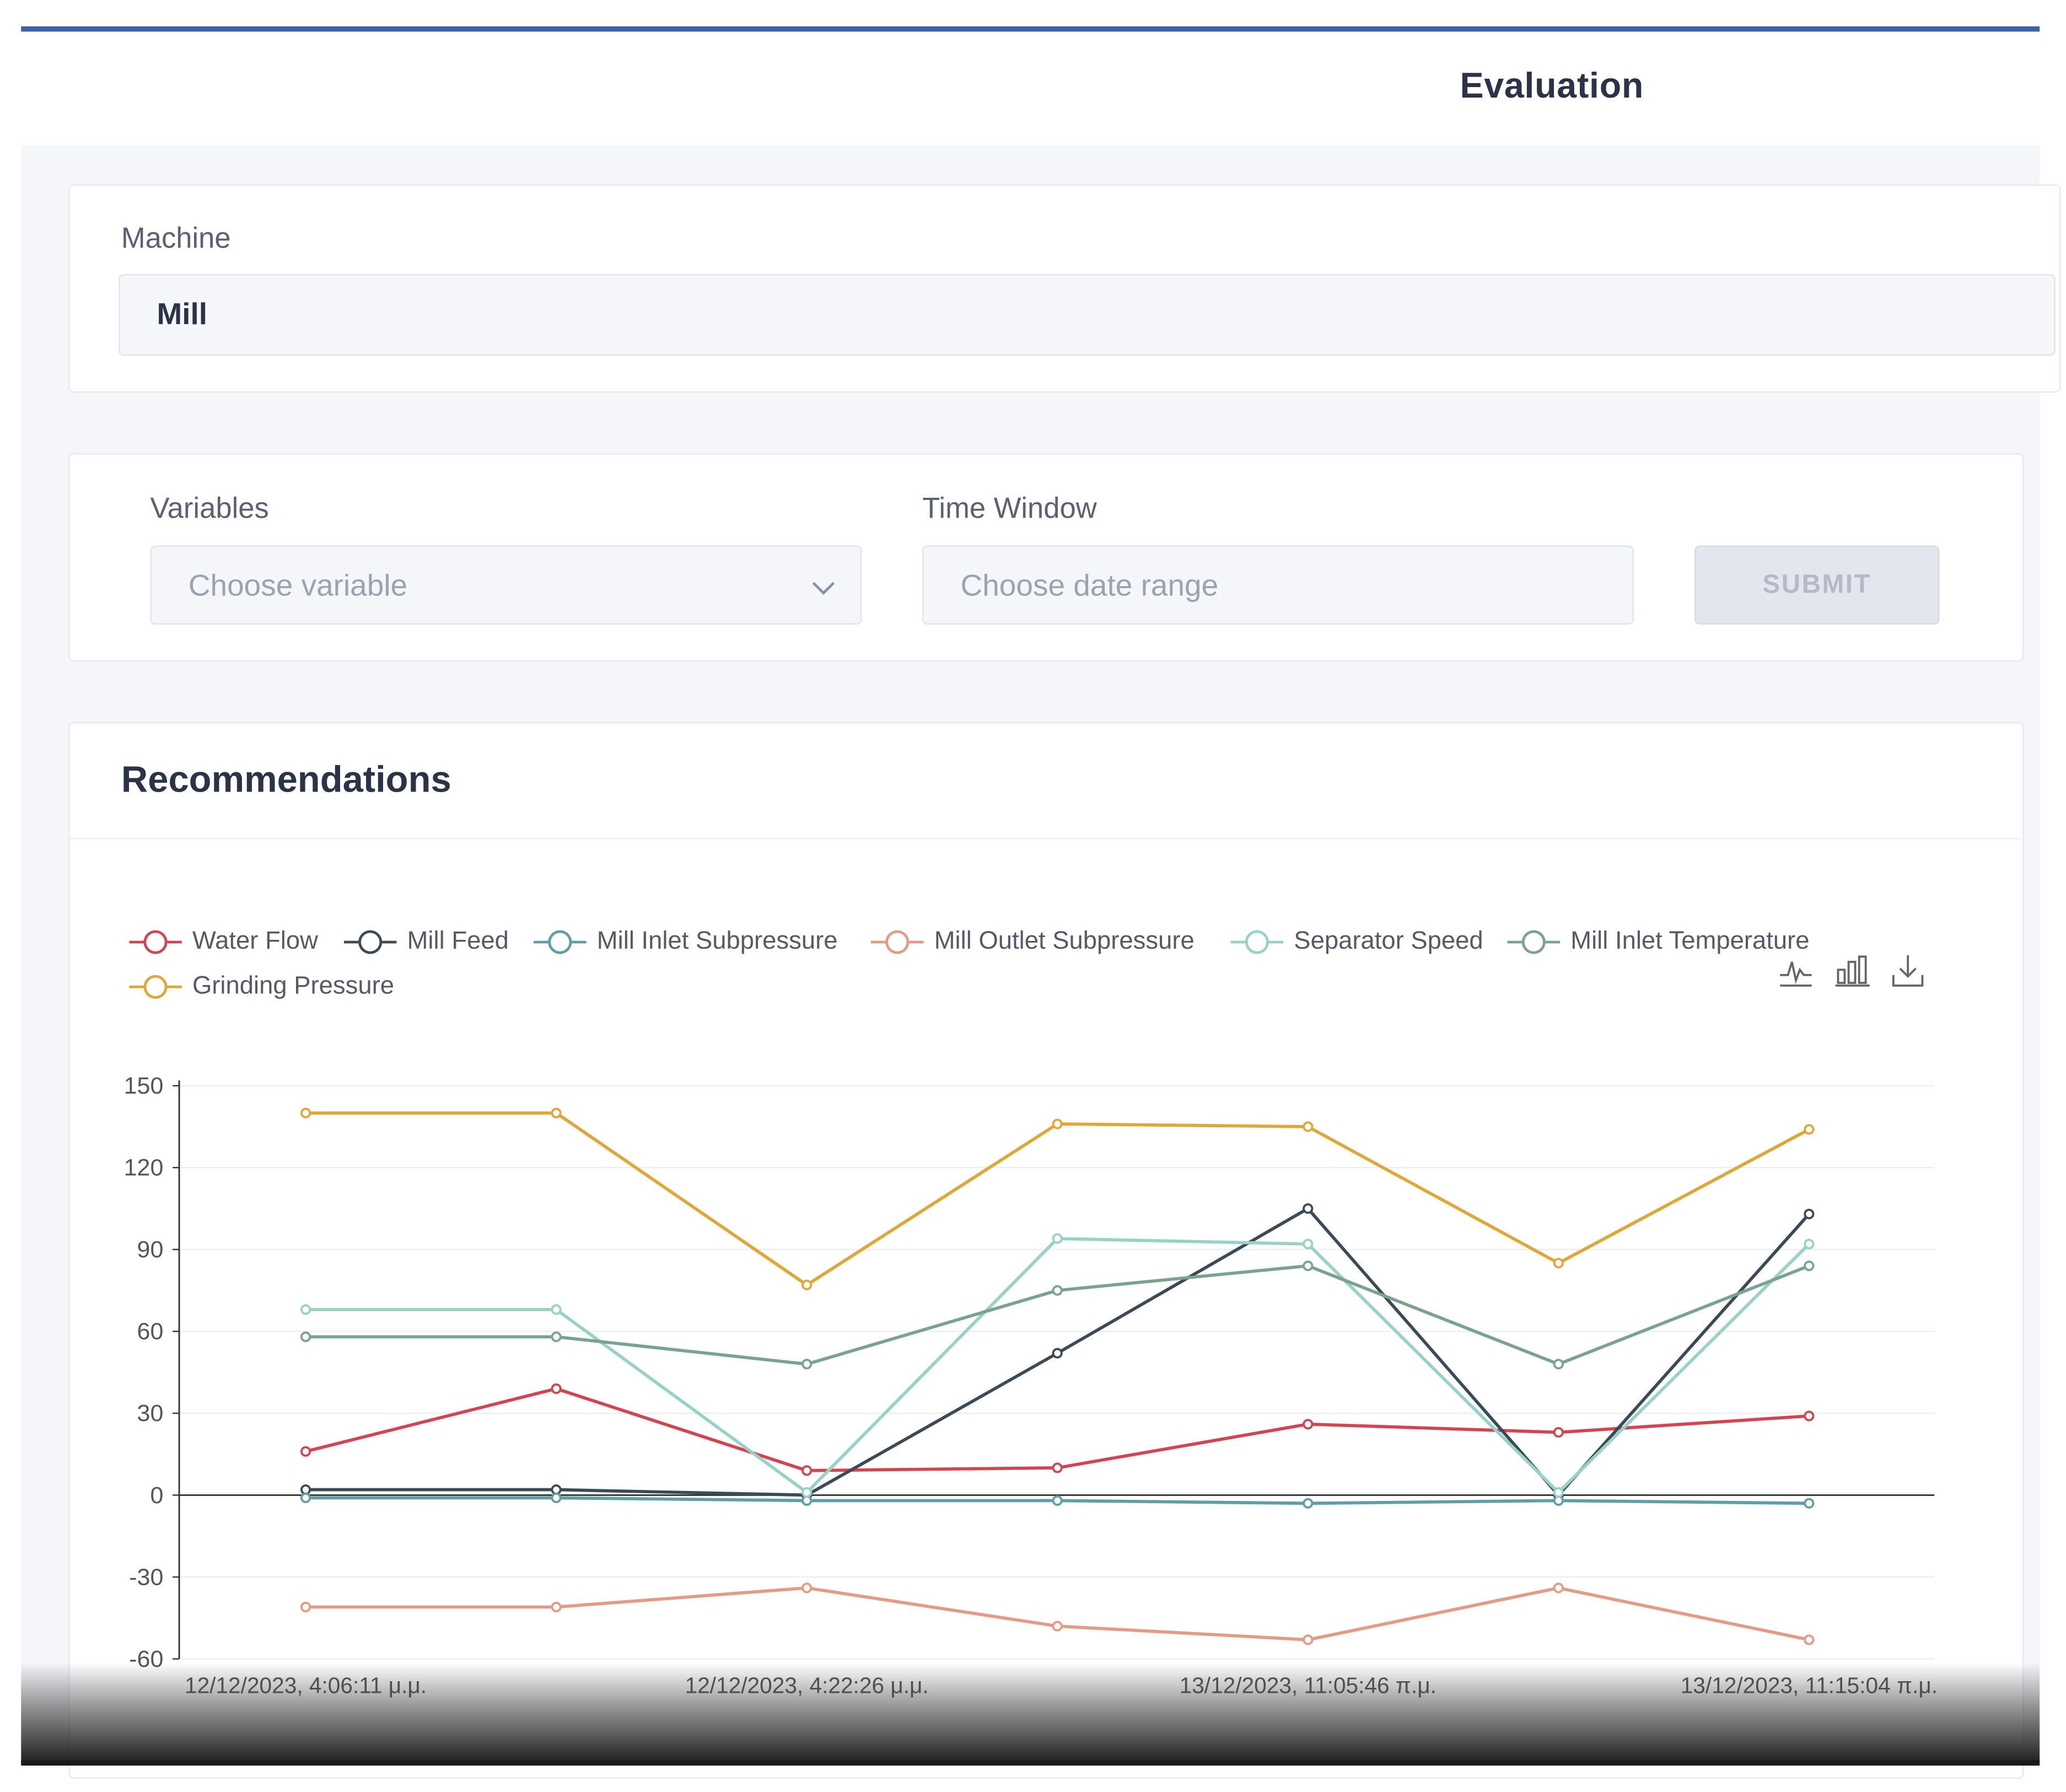 The height and width of the screenshot is (1792, 2066). I want to click on legend-item-separator-speed: Separator Speed, so click(1356, 942).